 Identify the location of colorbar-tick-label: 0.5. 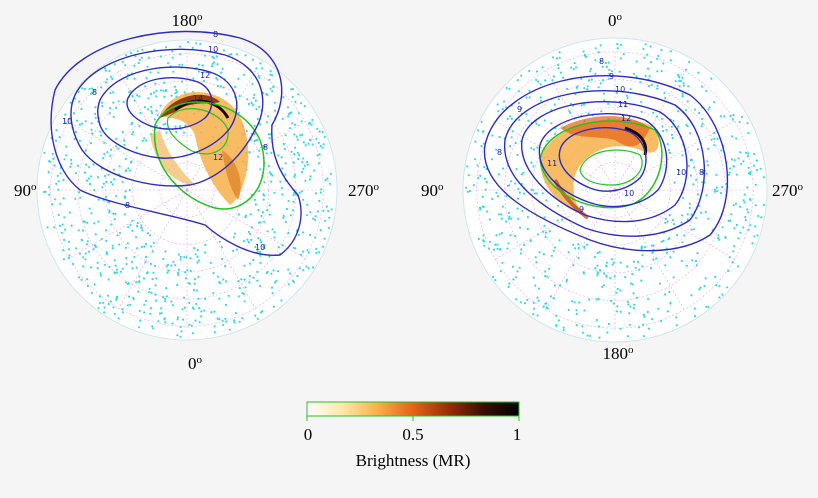
(412, 434).